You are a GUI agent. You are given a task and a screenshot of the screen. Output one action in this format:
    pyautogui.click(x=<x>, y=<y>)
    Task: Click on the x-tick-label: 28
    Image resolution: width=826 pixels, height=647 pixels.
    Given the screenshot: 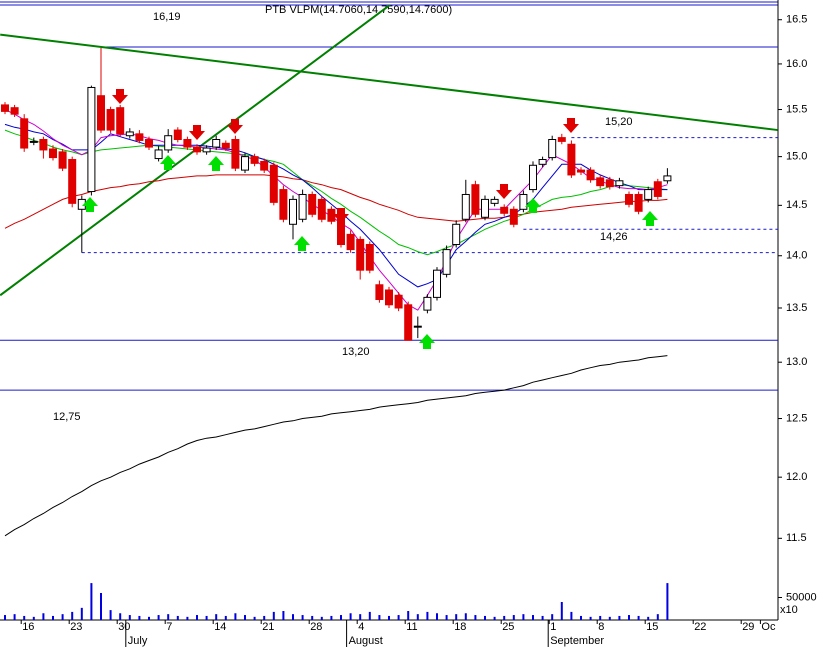 What is the action you would take?
    pyautogui.click(x=316, y=627)
    